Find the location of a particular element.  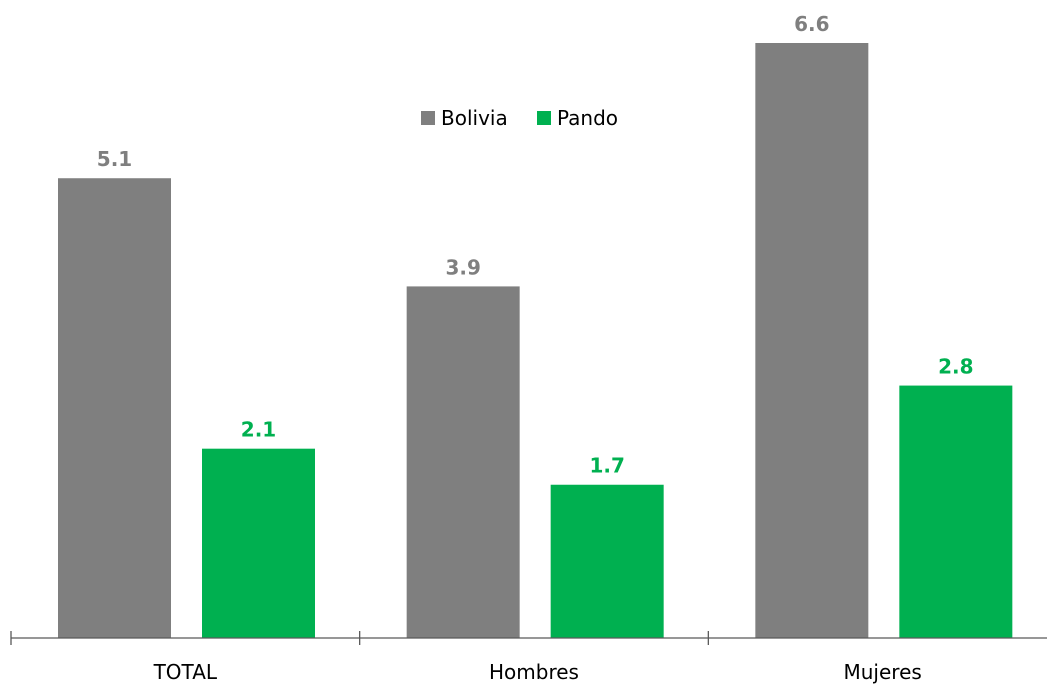

category-labels-group: TOTAL Hombres Mujeres is located at coordinates (537, 672).